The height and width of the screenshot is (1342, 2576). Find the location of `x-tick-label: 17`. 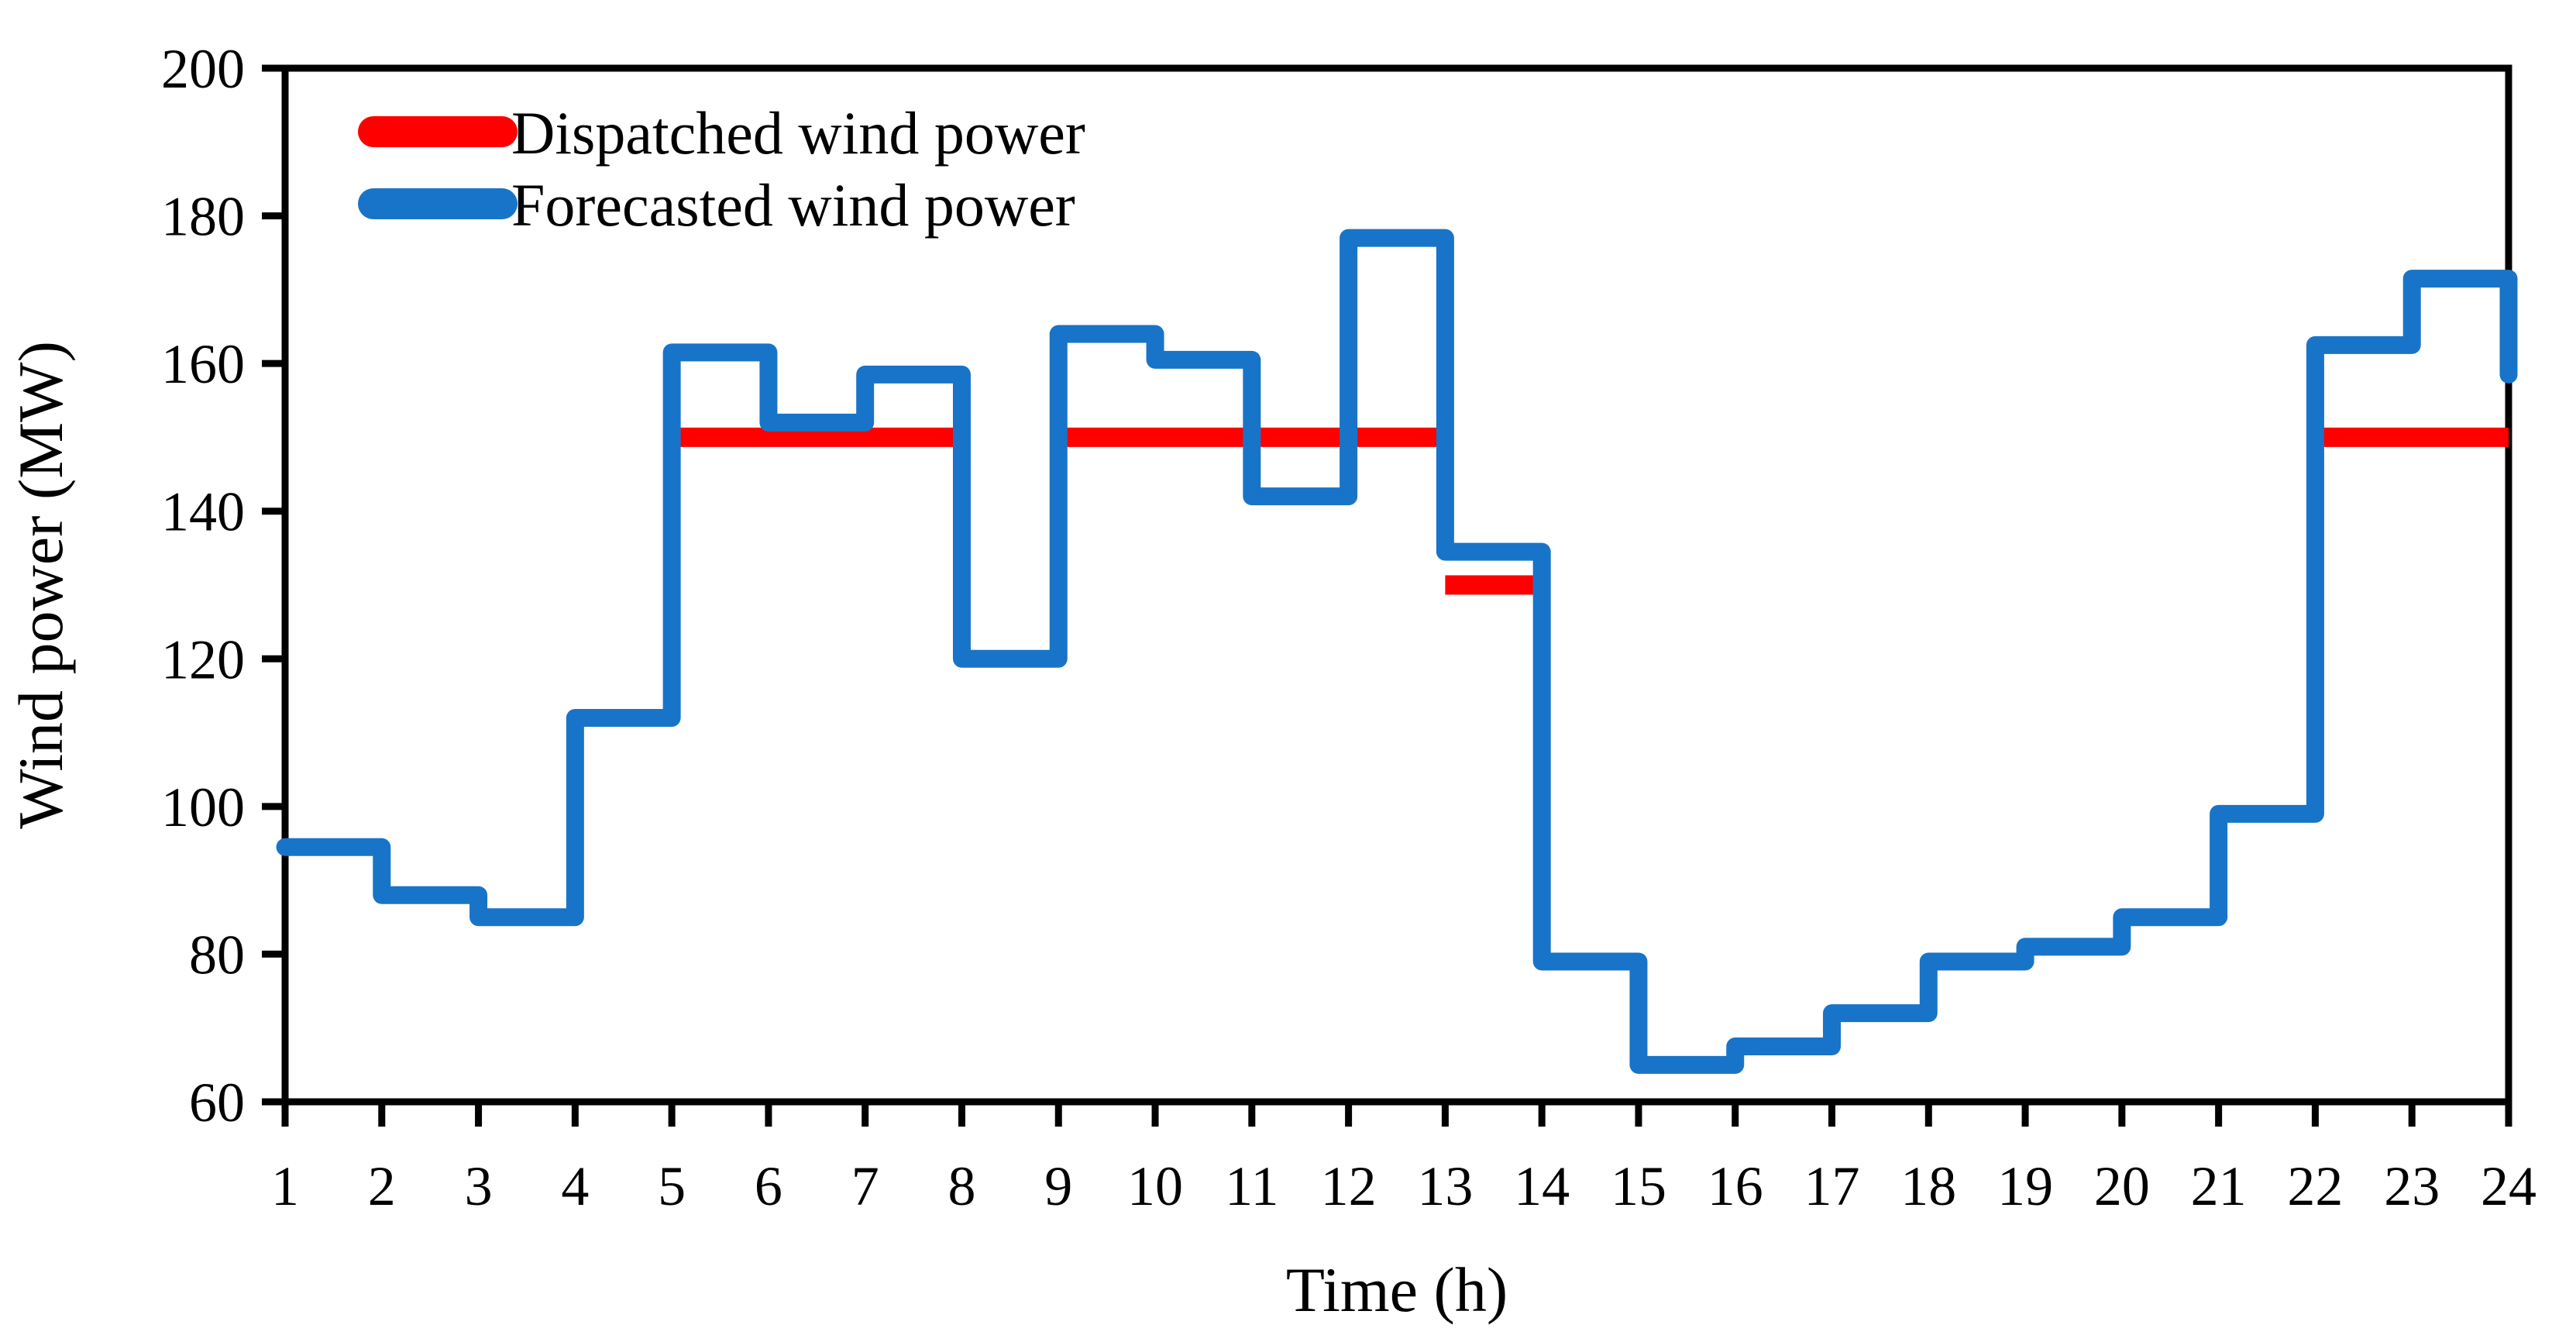

x-tick-label: 17 is located at coordinates (1832, 1186).